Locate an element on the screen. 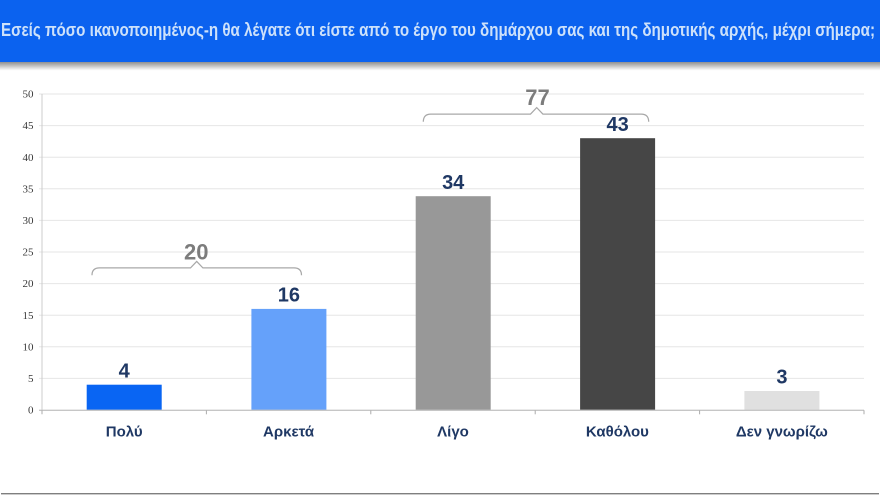 The width and height of the screenshot is (880, 498). svg-text: 25 is located at coordinates (29, 253).